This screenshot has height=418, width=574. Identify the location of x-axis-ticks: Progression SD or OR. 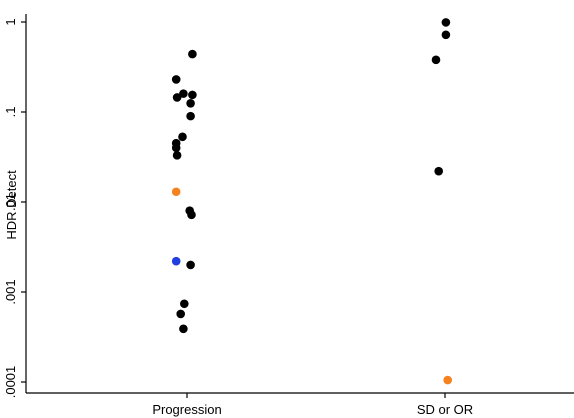
(312, 405).